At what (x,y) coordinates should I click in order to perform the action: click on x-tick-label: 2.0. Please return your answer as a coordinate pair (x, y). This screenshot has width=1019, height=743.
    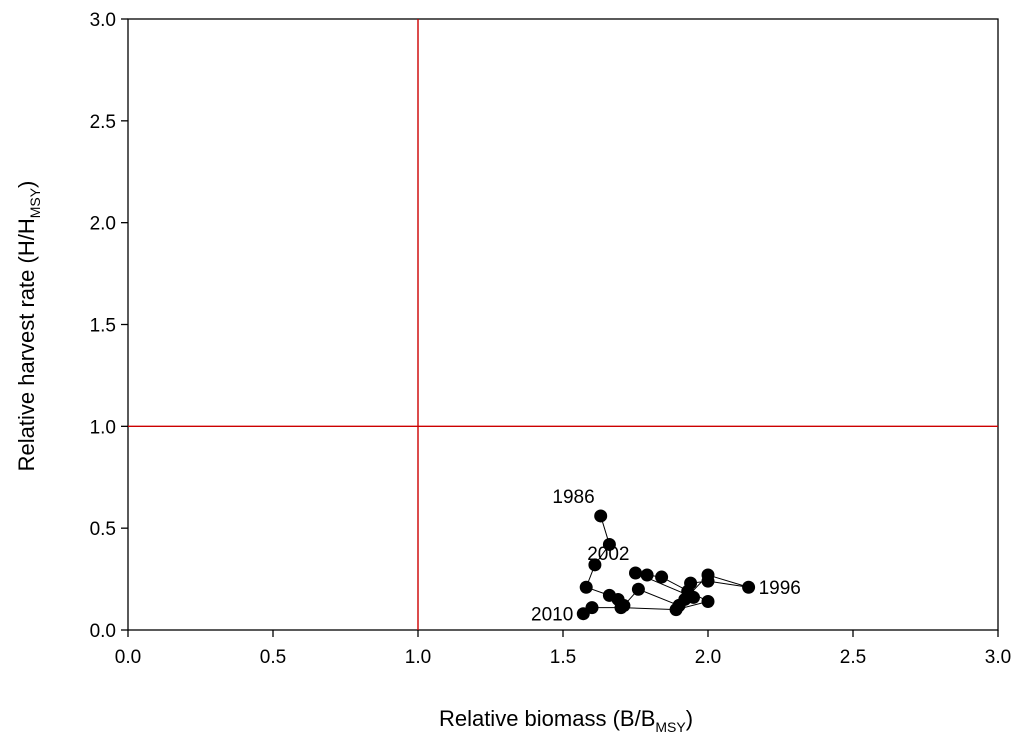
    Looking at the image, I should click on (708, 657).